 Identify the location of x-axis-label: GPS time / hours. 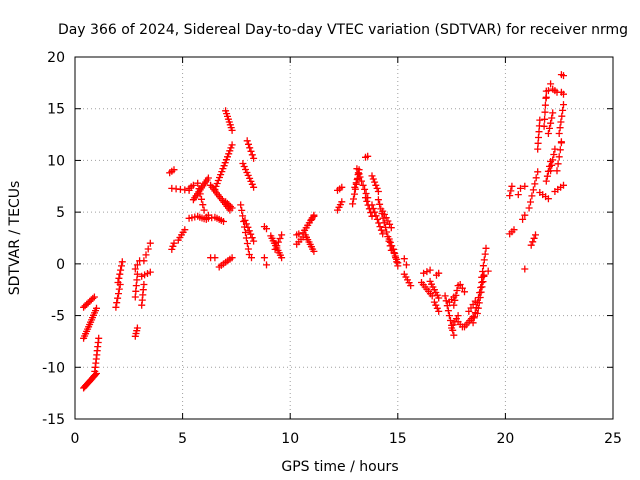
(339, 467).